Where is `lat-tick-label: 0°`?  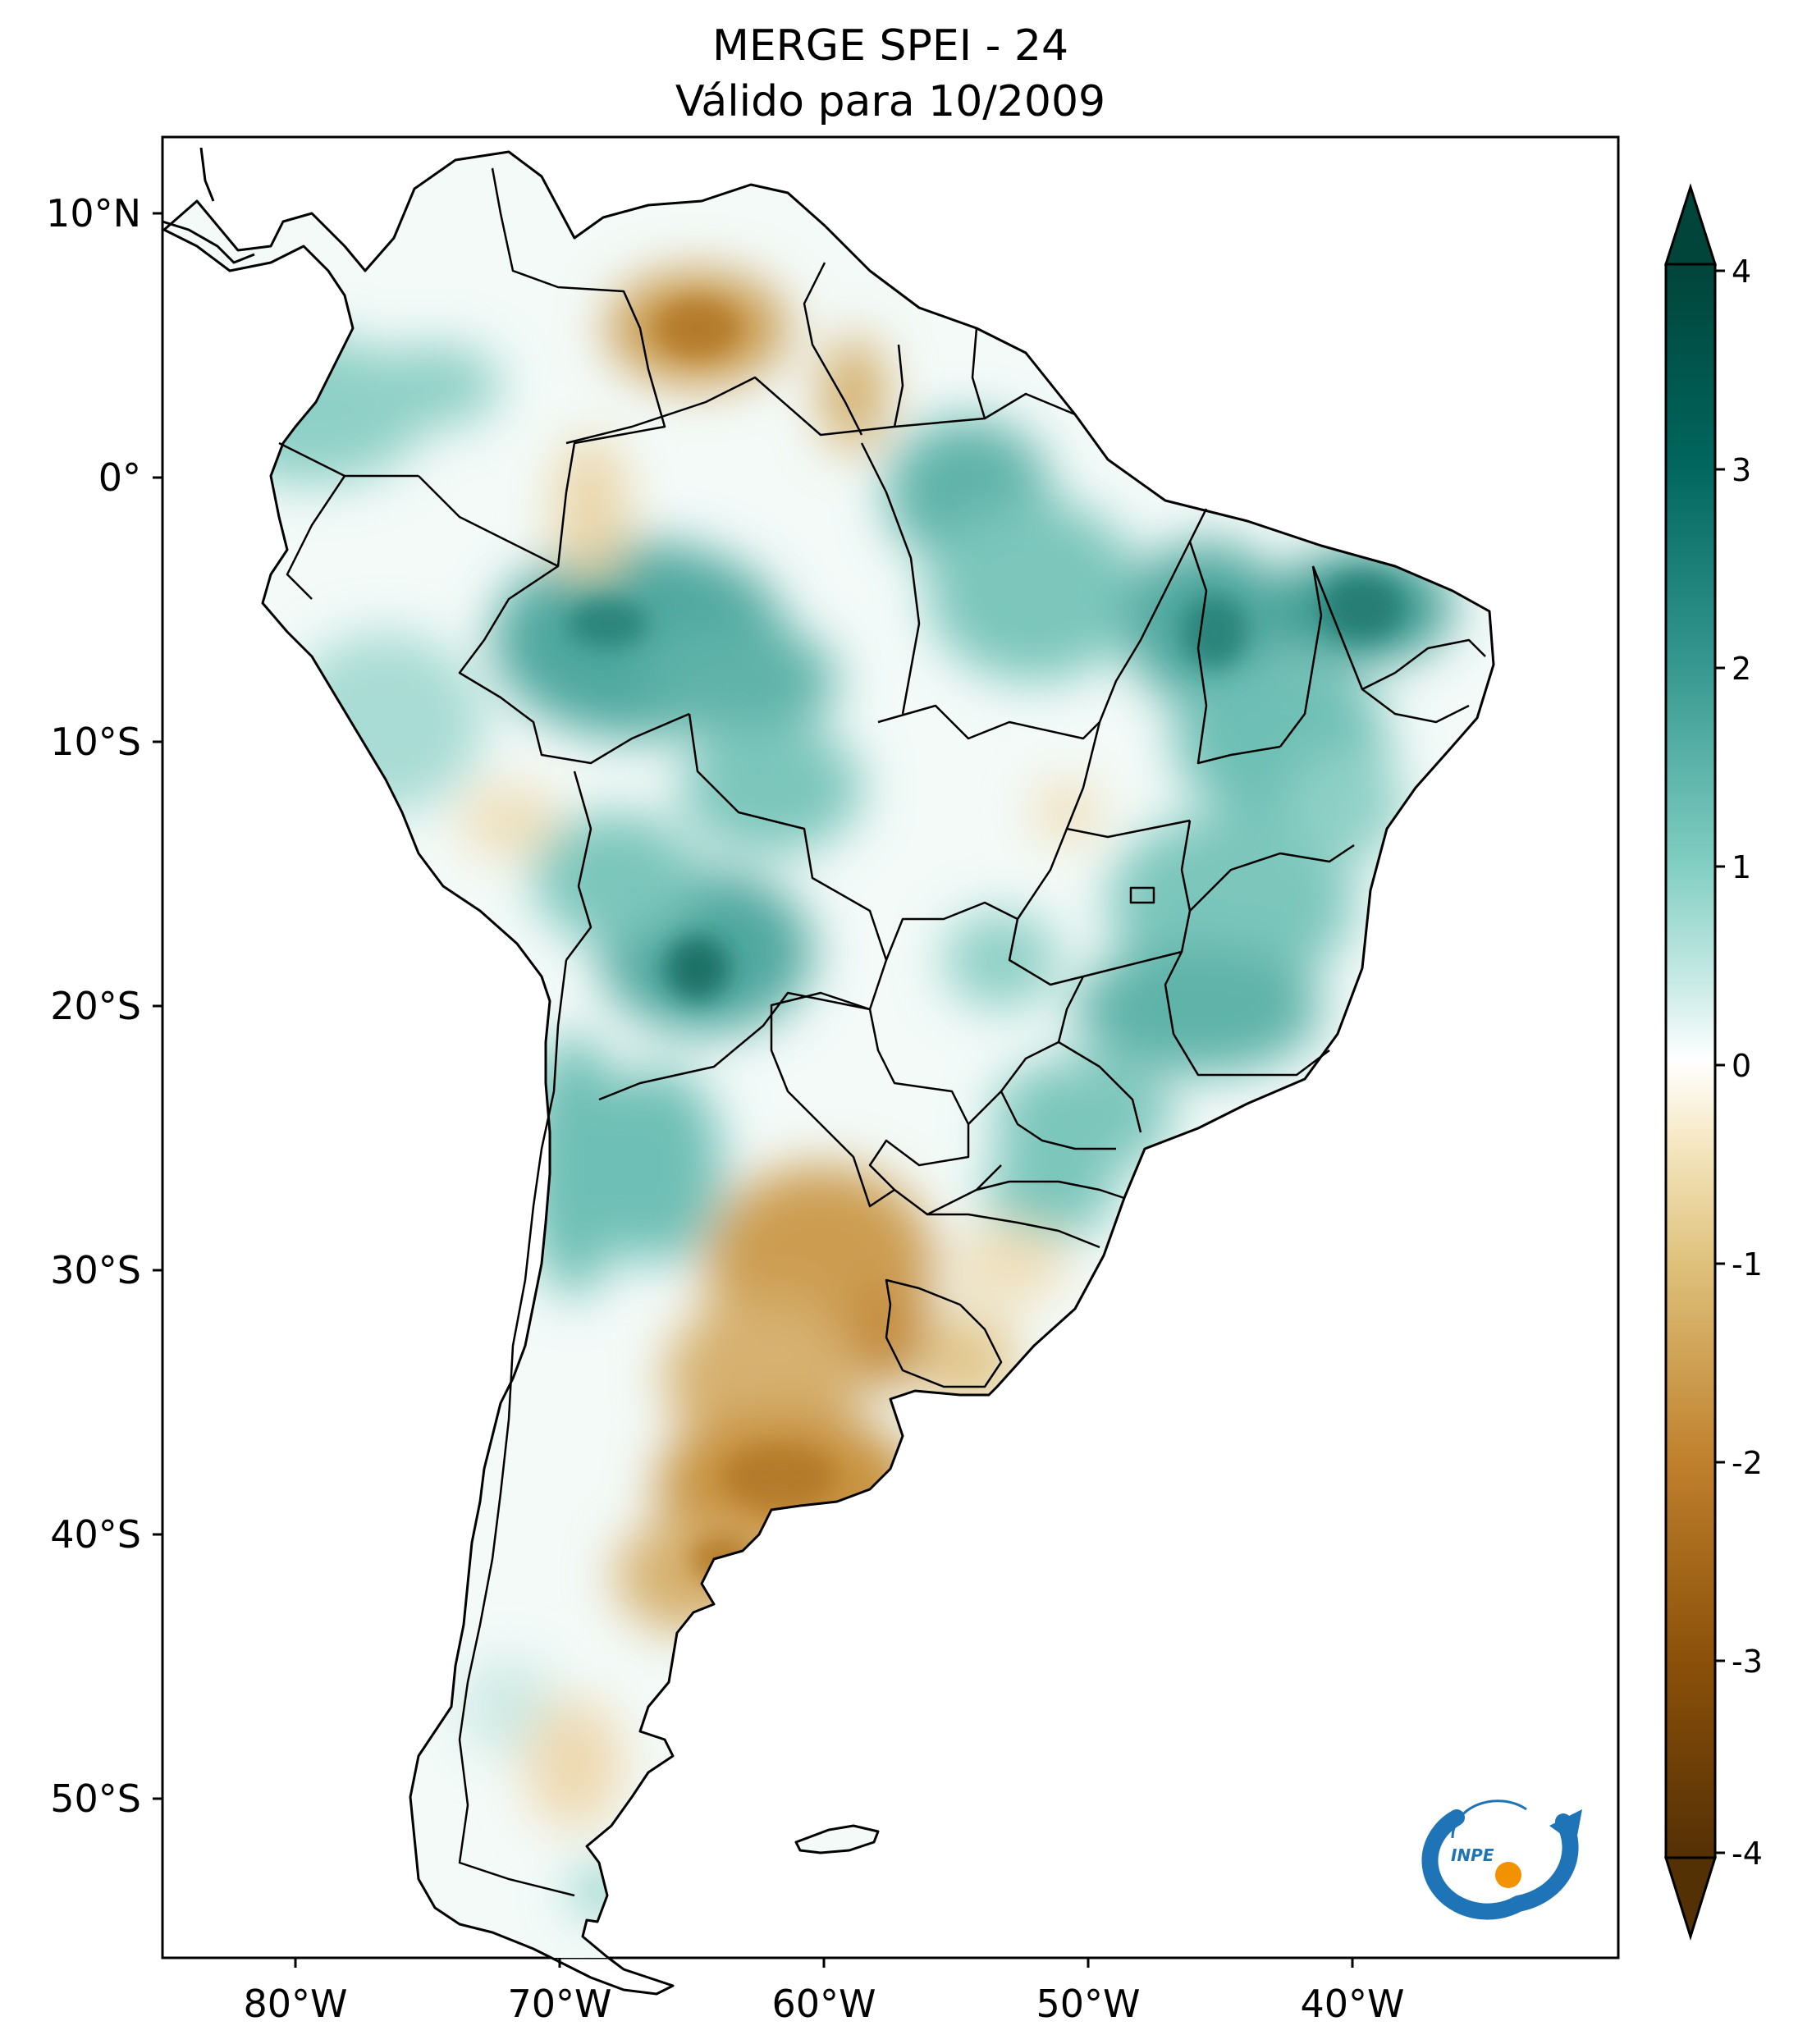
lat-tick-label: 0° is located at coordinates (119, 477).